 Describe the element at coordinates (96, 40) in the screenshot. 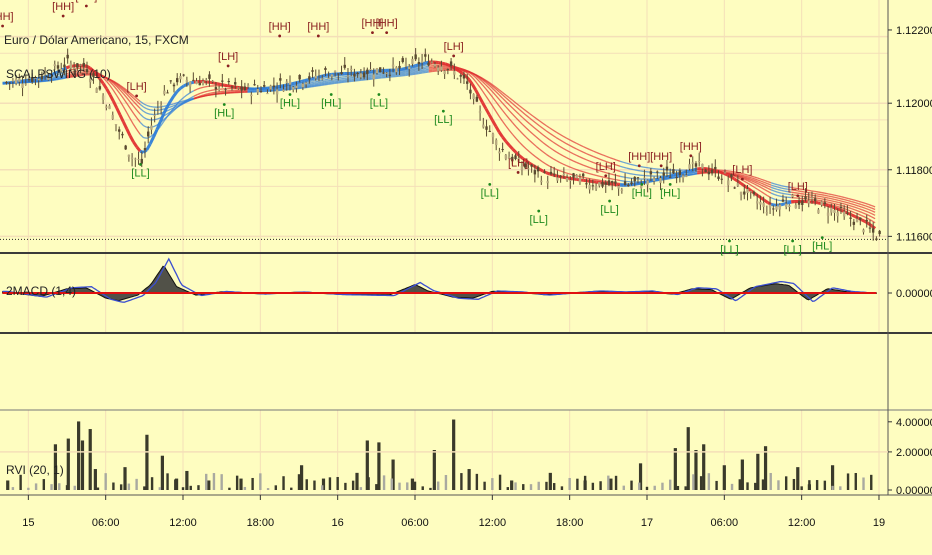

I see `chart-title: Euro / Dólar Americano, 15, FXCM` at that location.